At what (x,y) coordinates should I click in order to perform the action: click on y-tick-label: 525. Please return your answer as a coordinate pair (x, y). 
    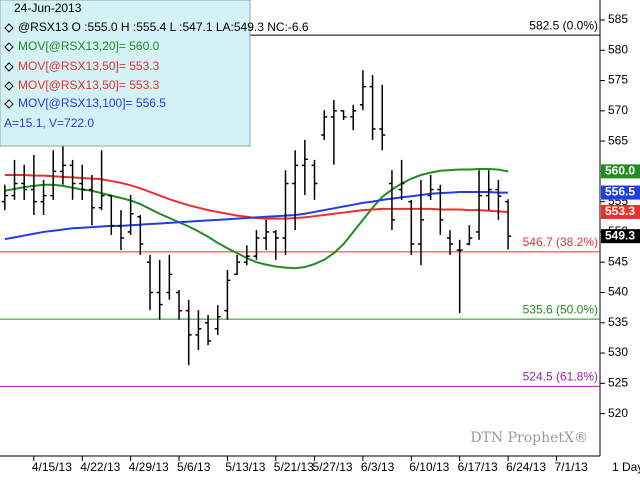
    Looking at the image, I should click on (618, 383).